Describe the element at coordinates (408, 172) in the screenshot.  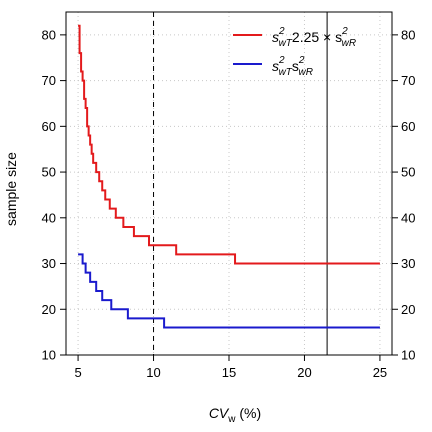
I see `y-tick-label-right: 50` at that location.